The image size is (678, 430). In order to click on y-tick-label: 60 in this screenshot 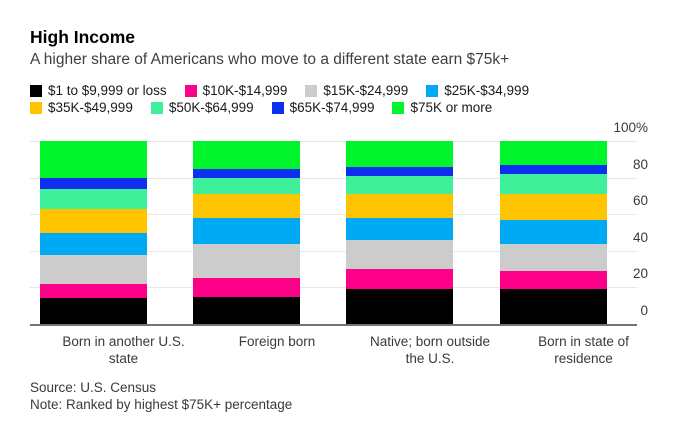, I will do `click(640, 201)`.